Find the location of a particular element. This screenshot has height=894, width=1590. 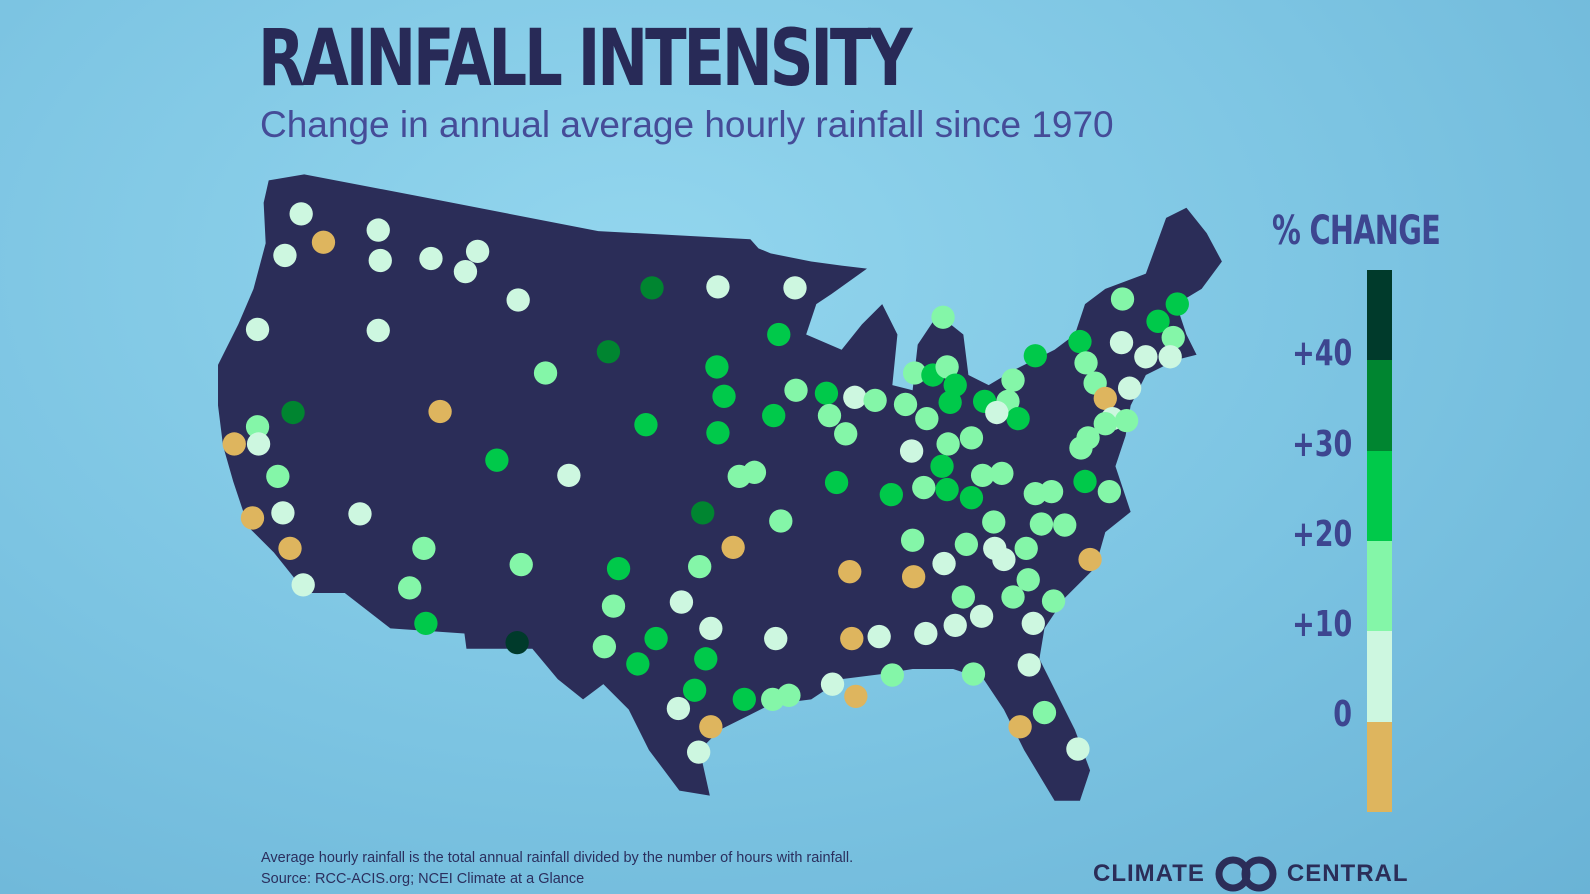

legend-label-0: 0 is located at coordinates (1342, 714).